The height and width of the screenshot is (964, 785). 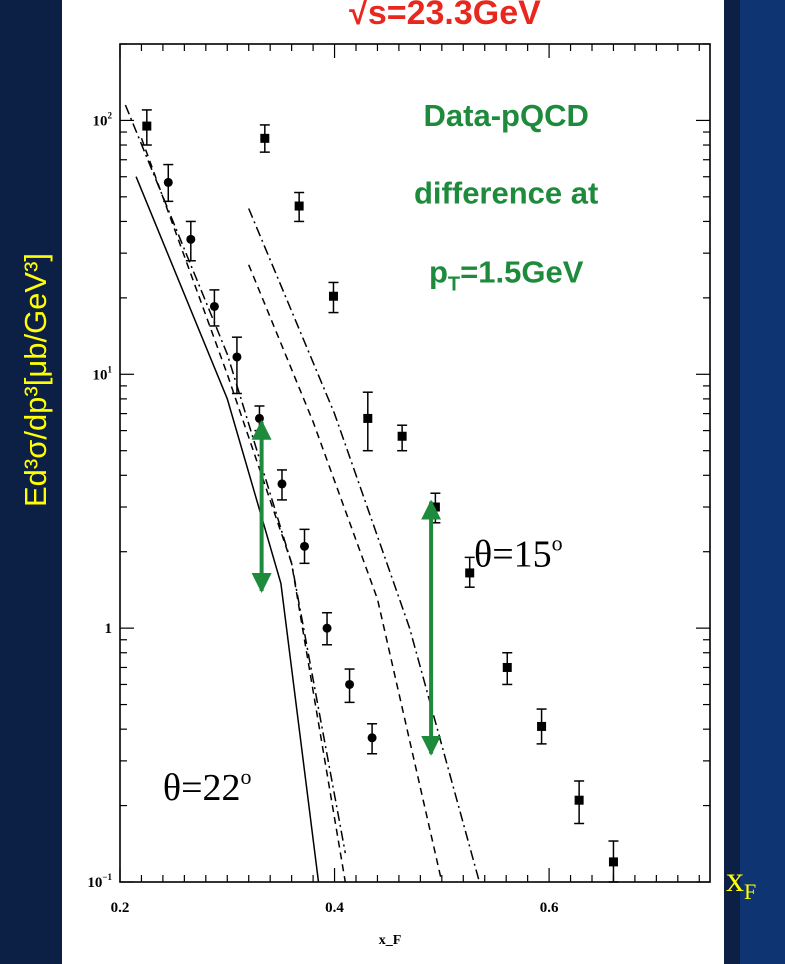 I want to click on x-axis-title-xf: xF, so click(x=741, y=882).